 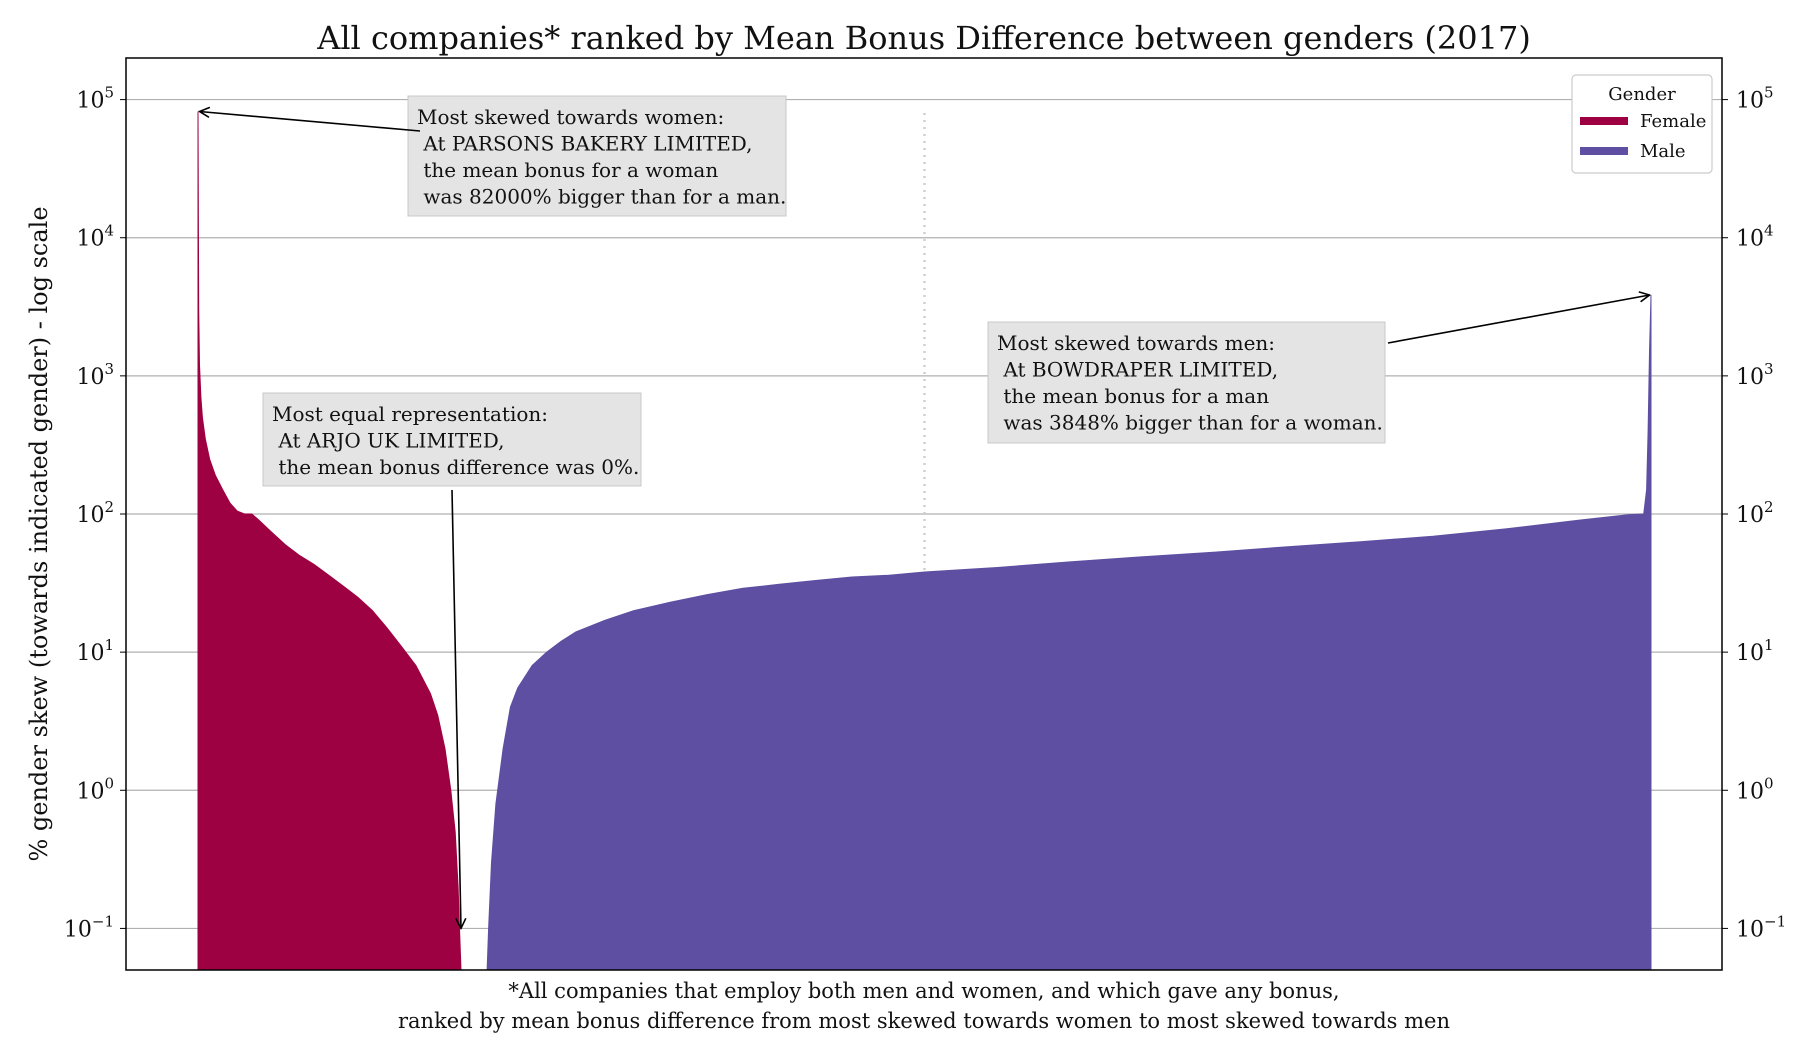 I want to click on annotation-text: Most skewed towards women:, so click(x=570, y=117).